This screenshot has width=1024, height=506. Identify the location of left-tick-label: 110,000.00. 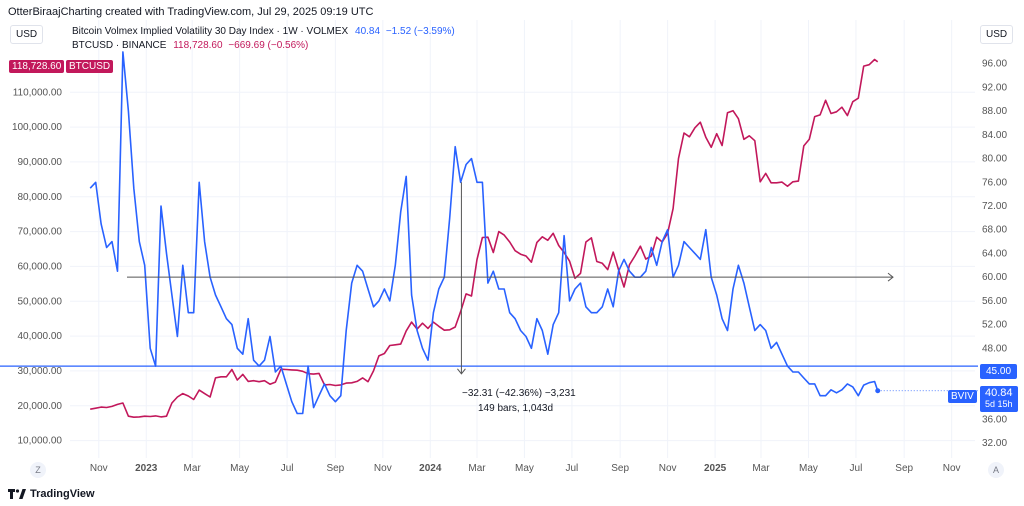
(38, 92).